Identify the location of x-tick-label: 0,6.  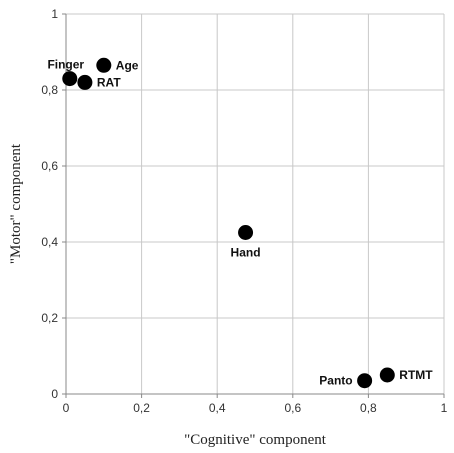
(292, 408).